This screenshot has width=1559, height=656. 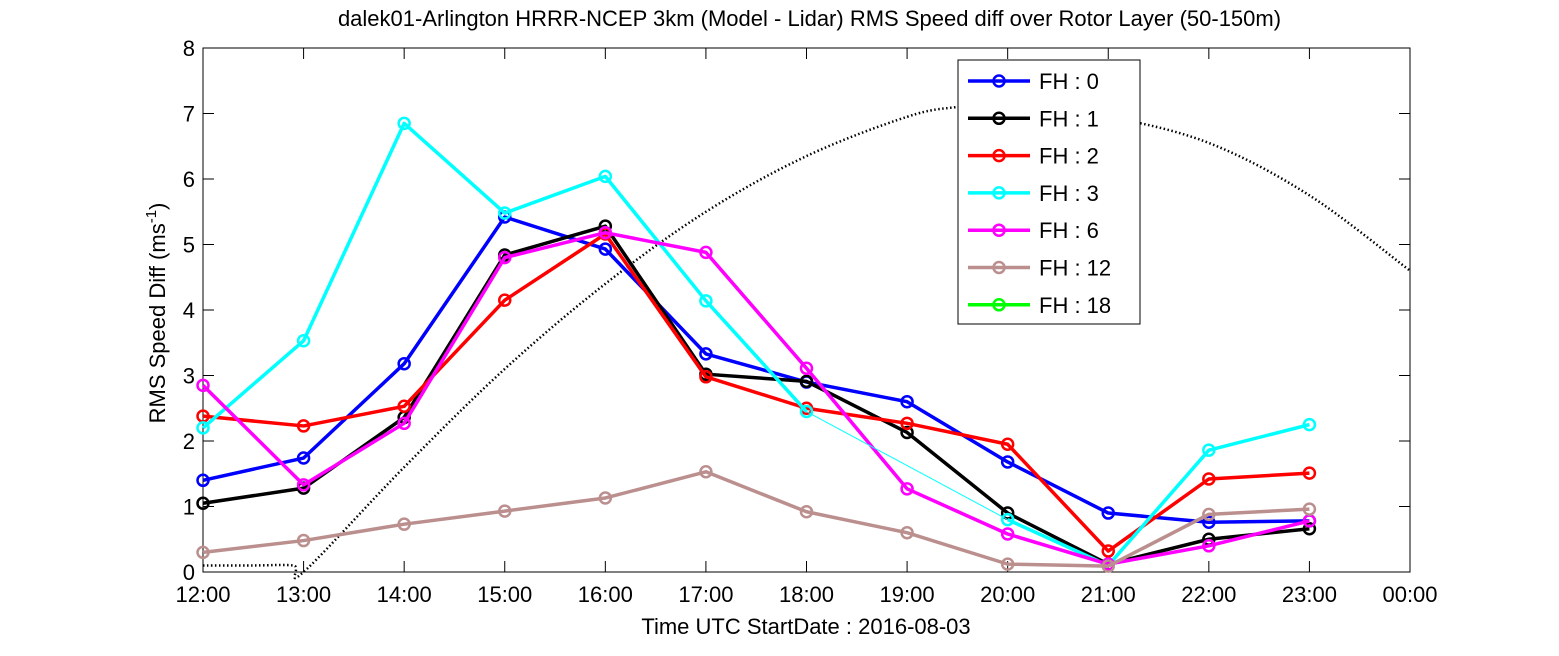 I want to click on y-tick-label: 2, so click(x=189, y=441).